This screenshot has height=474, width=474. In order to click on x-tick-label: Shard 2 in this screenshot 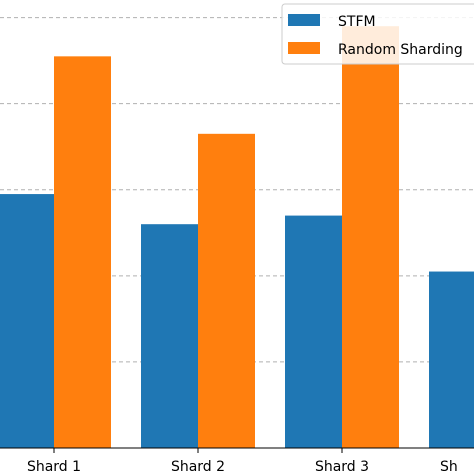, I will do `click(198, 466)`.